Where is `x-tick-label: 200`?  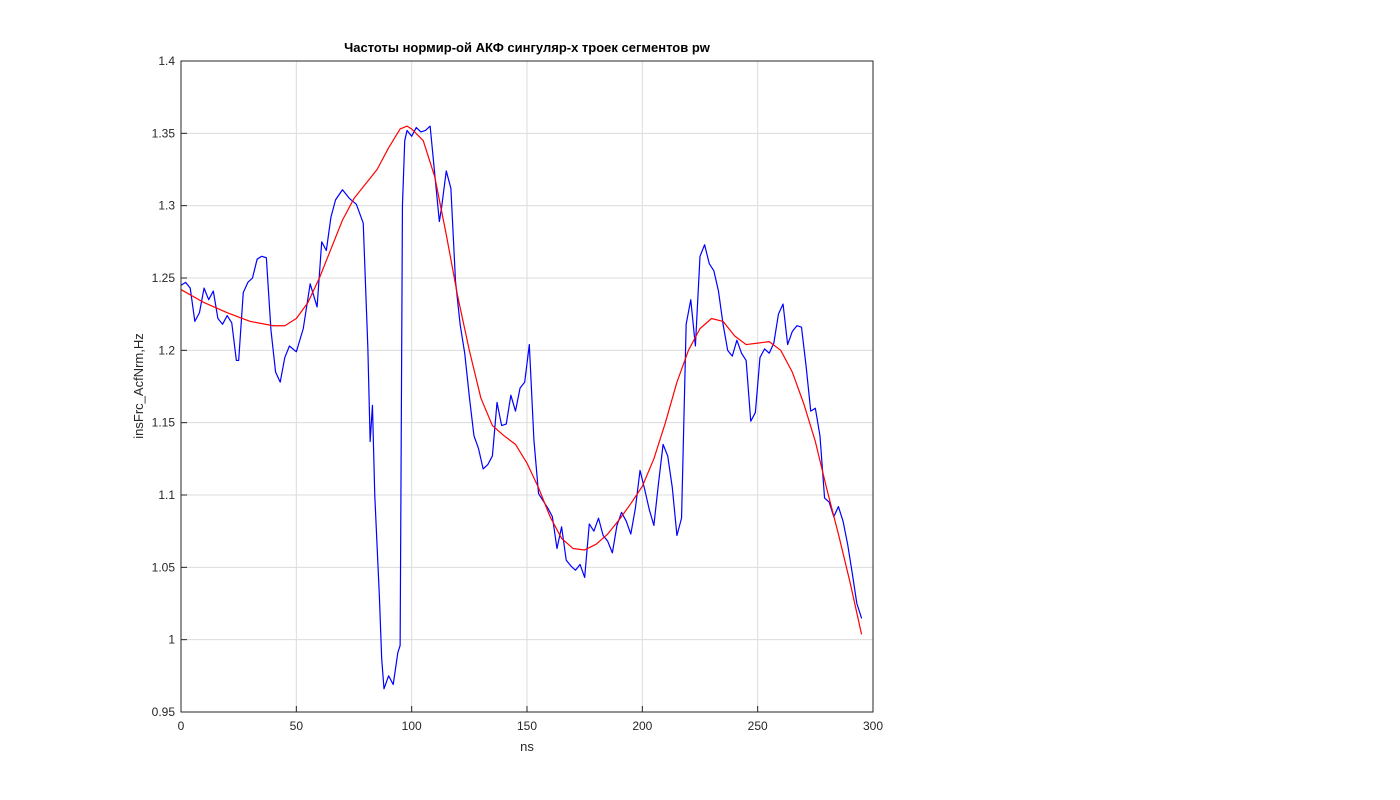 x-tick-label: 200 is located at coordinates (642, 726).